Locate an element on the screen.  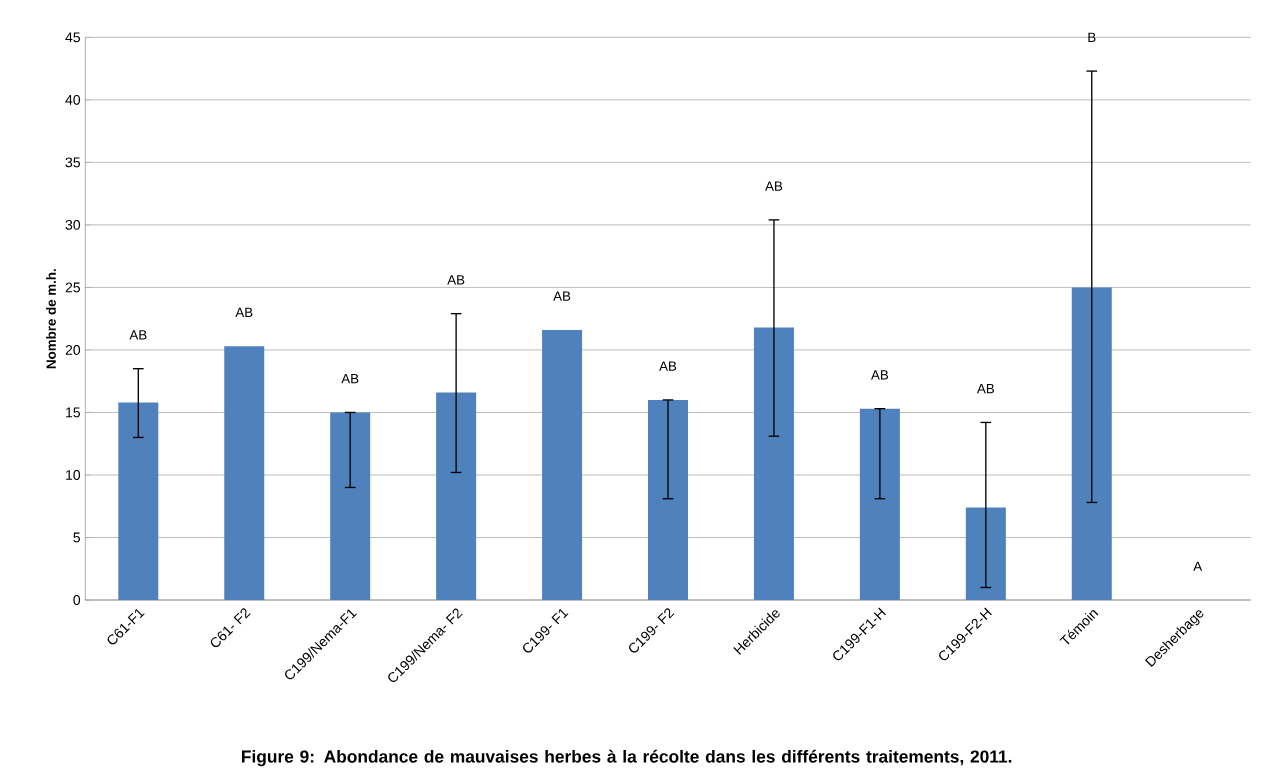
x-tick-label: C61- F2 is located at coordinates (230, 628).